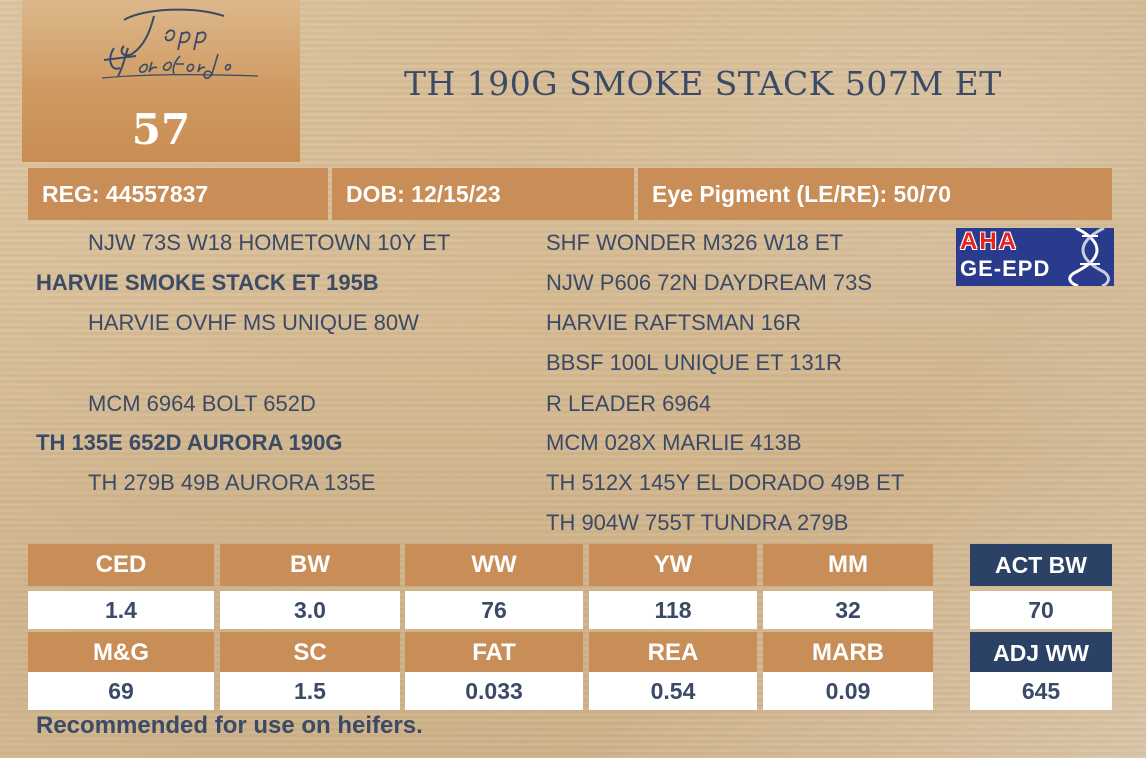  I want to click on aha-ge-epd-logo: AHA GE-EPD, so click(1035, 257).